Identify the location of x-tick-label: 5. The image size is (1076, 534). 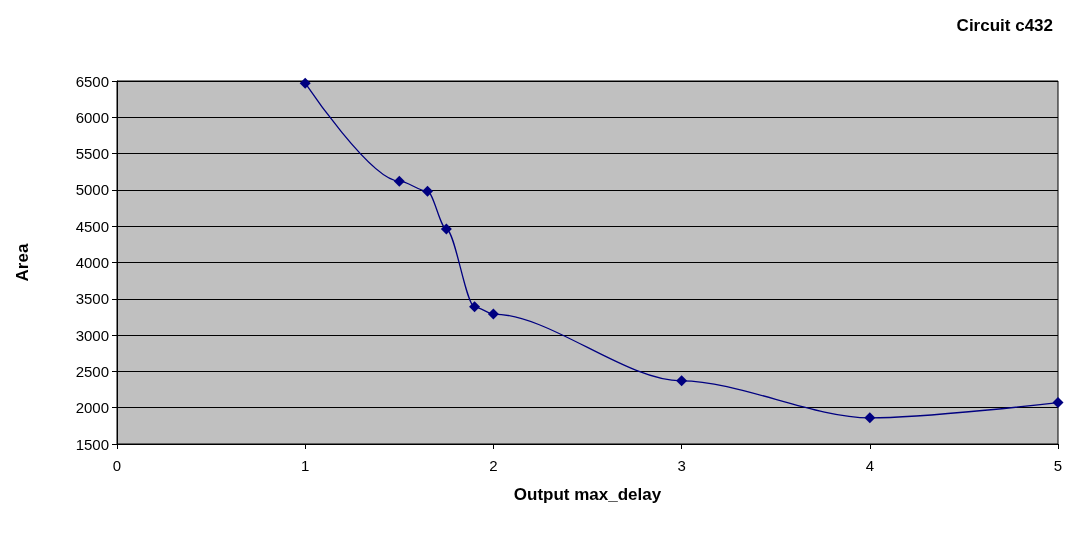
(1058, 465).